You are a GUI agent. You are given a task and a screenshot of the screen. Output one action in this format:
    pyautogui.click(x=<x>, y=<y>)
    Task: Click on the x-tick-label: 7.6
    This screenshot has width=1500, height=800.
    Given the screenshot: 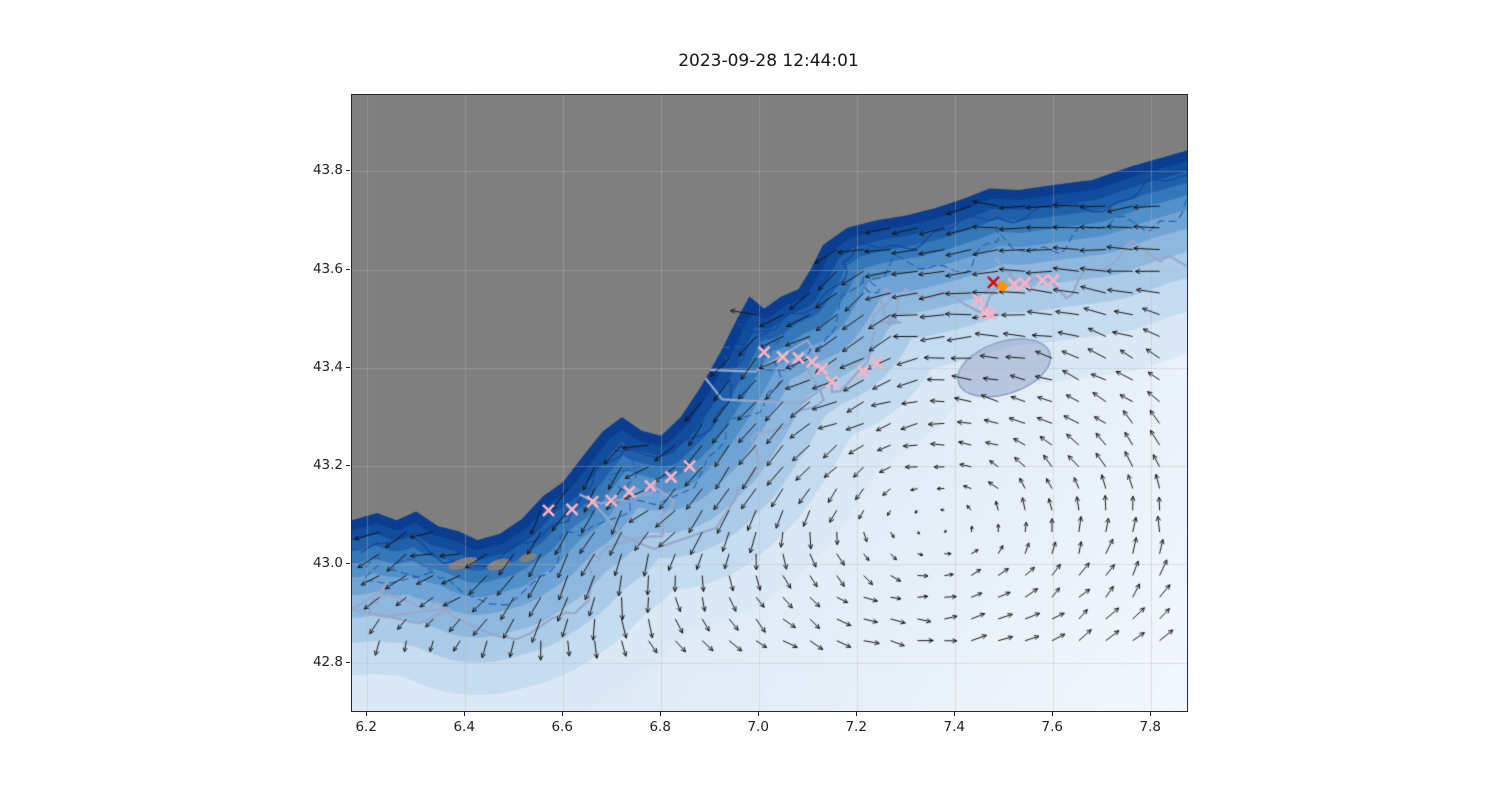 What is the action you would take?
    pyautogui.click(x=1052, y=727)
    